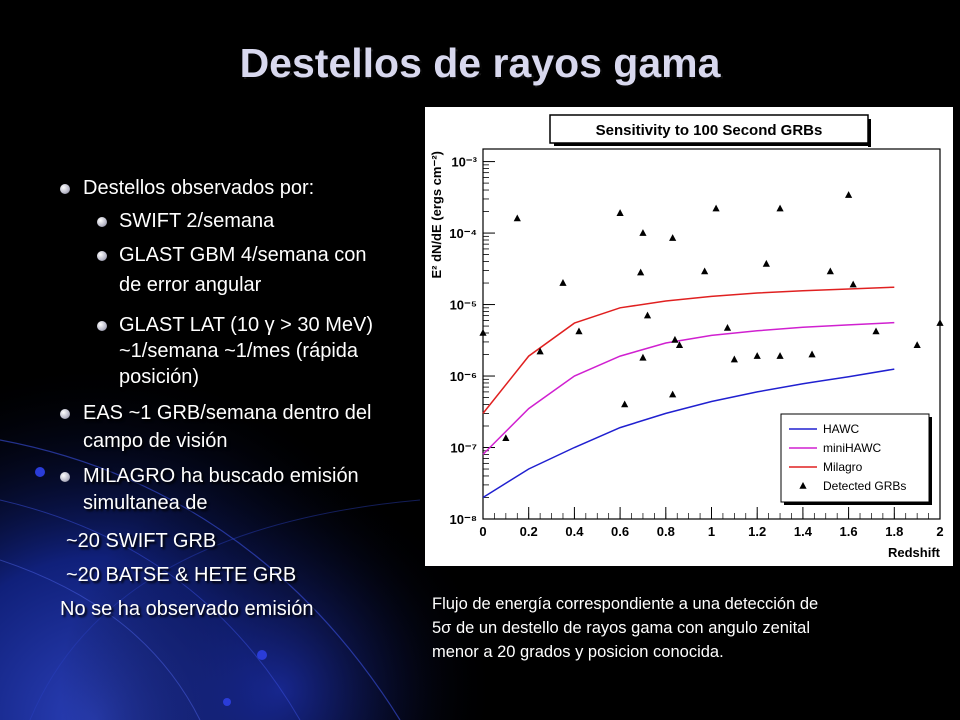  Describe the element at coordinates (849, 531) in the screenshot. I see `x-tick-label: 1.6` at that location.